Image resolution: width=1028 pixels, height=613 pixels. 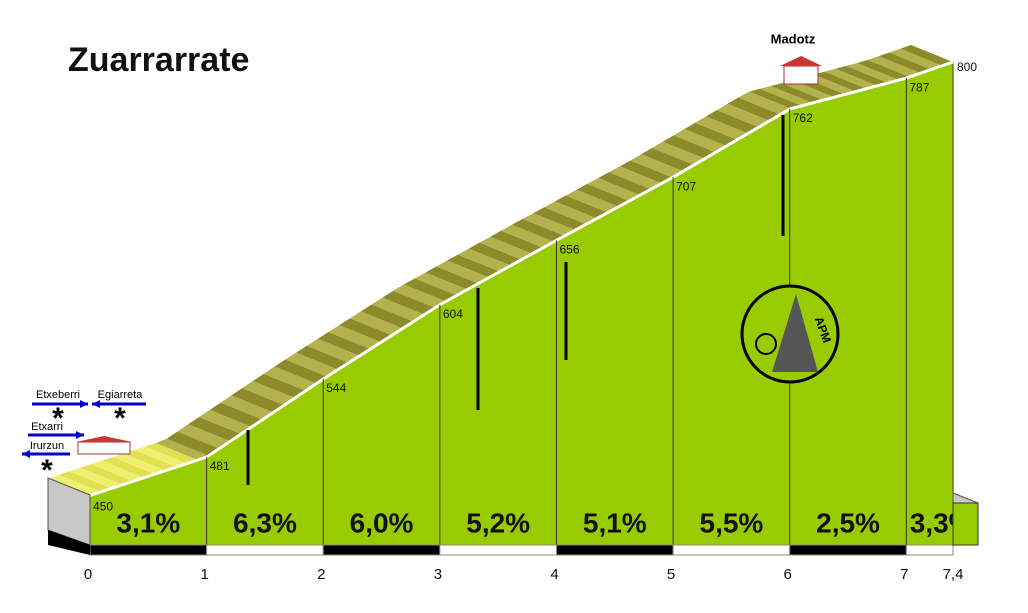 I want to click on left-base, so click(x=69, y=542).